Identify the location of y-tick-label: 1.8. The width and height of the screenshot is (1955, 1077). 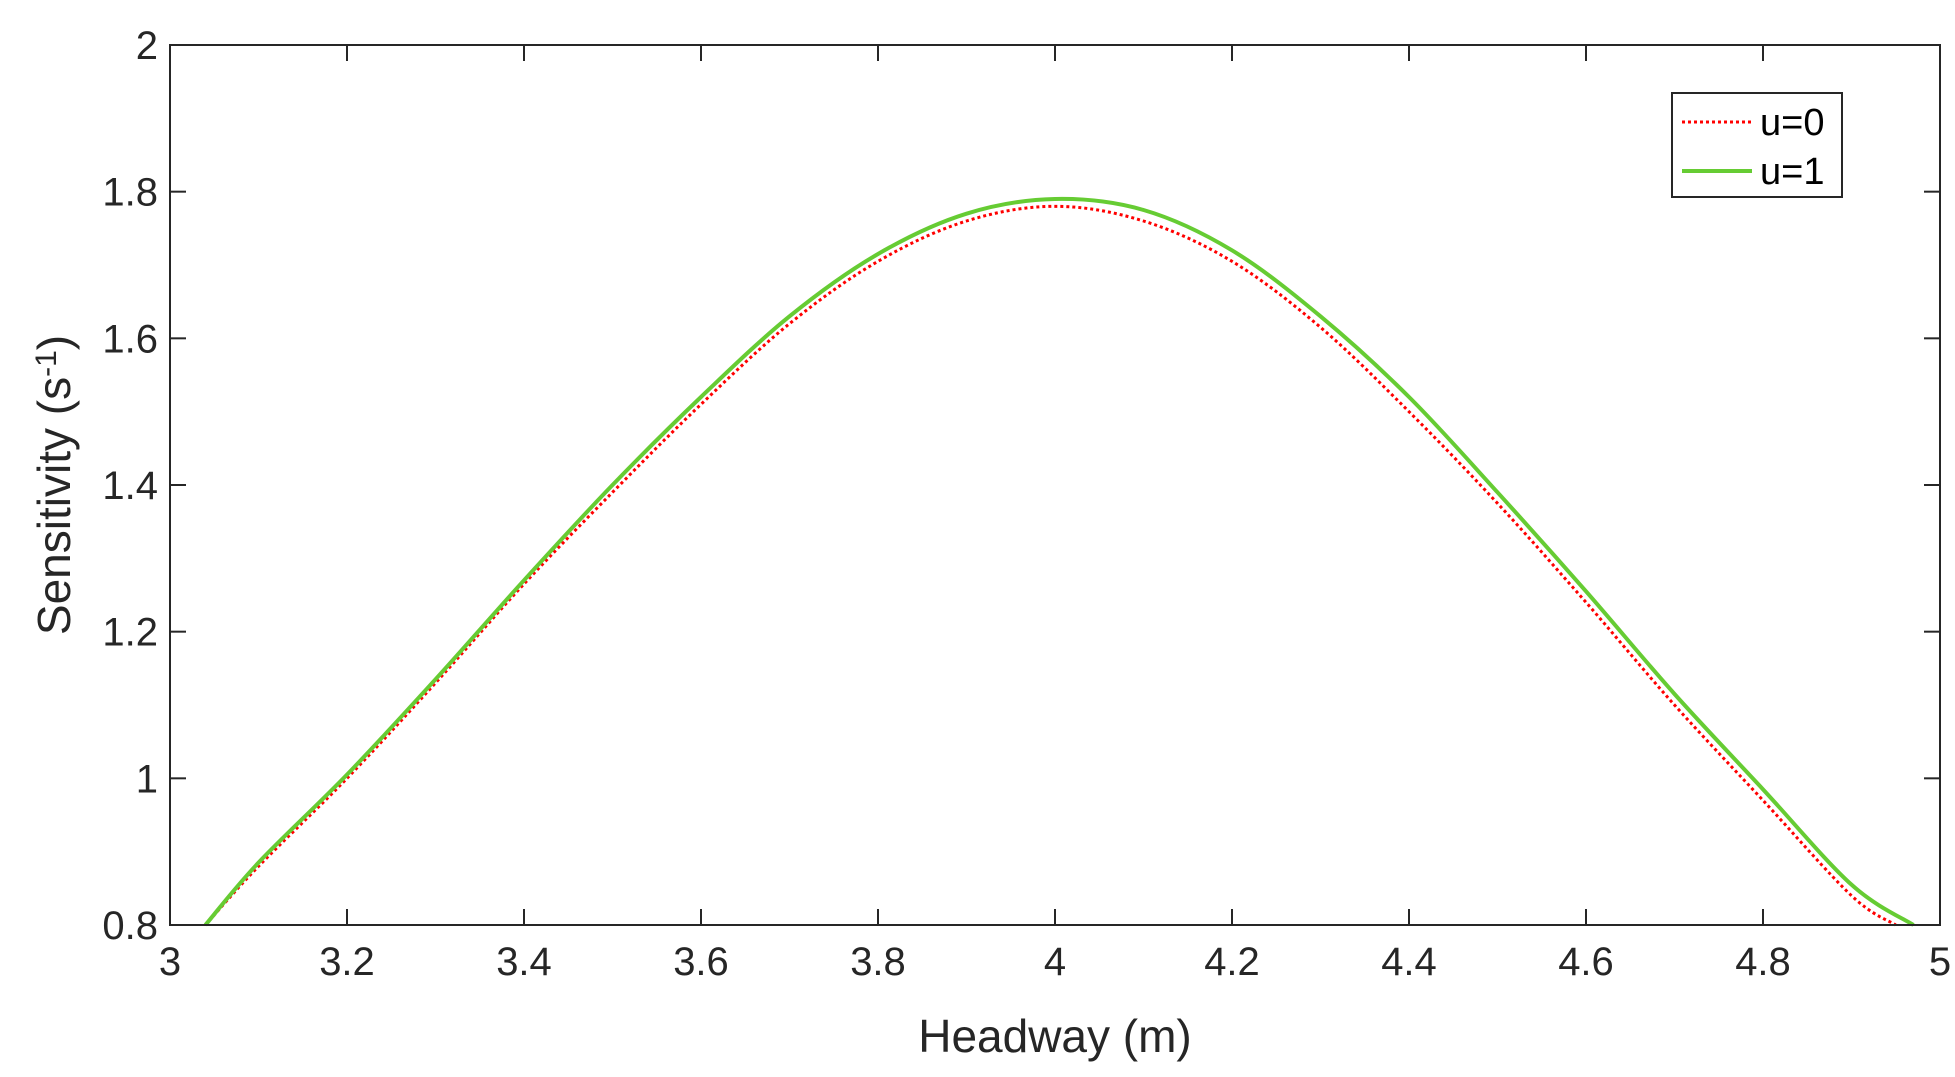
(130, 193).